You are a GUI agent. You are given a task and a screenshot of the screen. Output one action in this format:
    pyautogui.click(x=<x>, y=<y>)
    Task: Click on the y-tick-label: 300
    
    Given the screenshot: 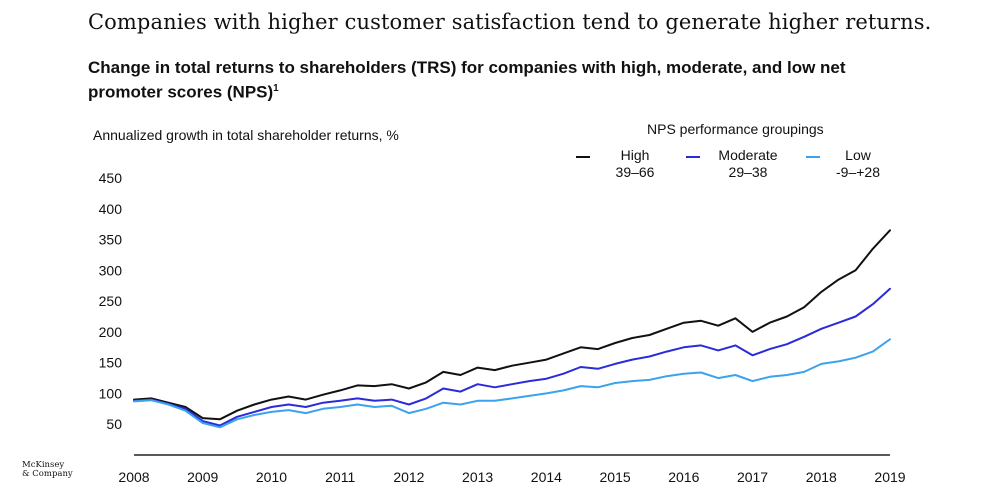 What is the action you would take?
    pyautogui.click(x=111, y=270)
    